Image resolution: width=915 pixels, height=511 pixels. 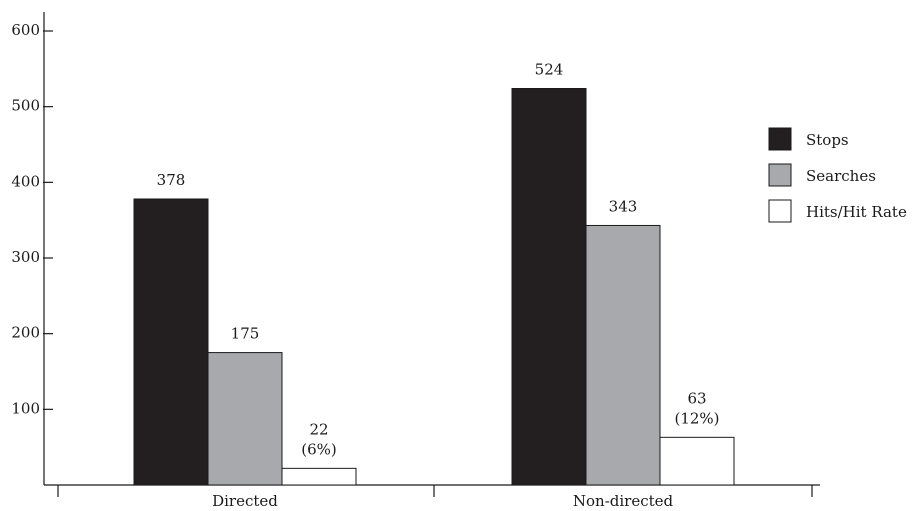 What do you see at coordinates (549, 70) in the screenshot?
I see `data-label: 524` at bounding box center [549, 70].